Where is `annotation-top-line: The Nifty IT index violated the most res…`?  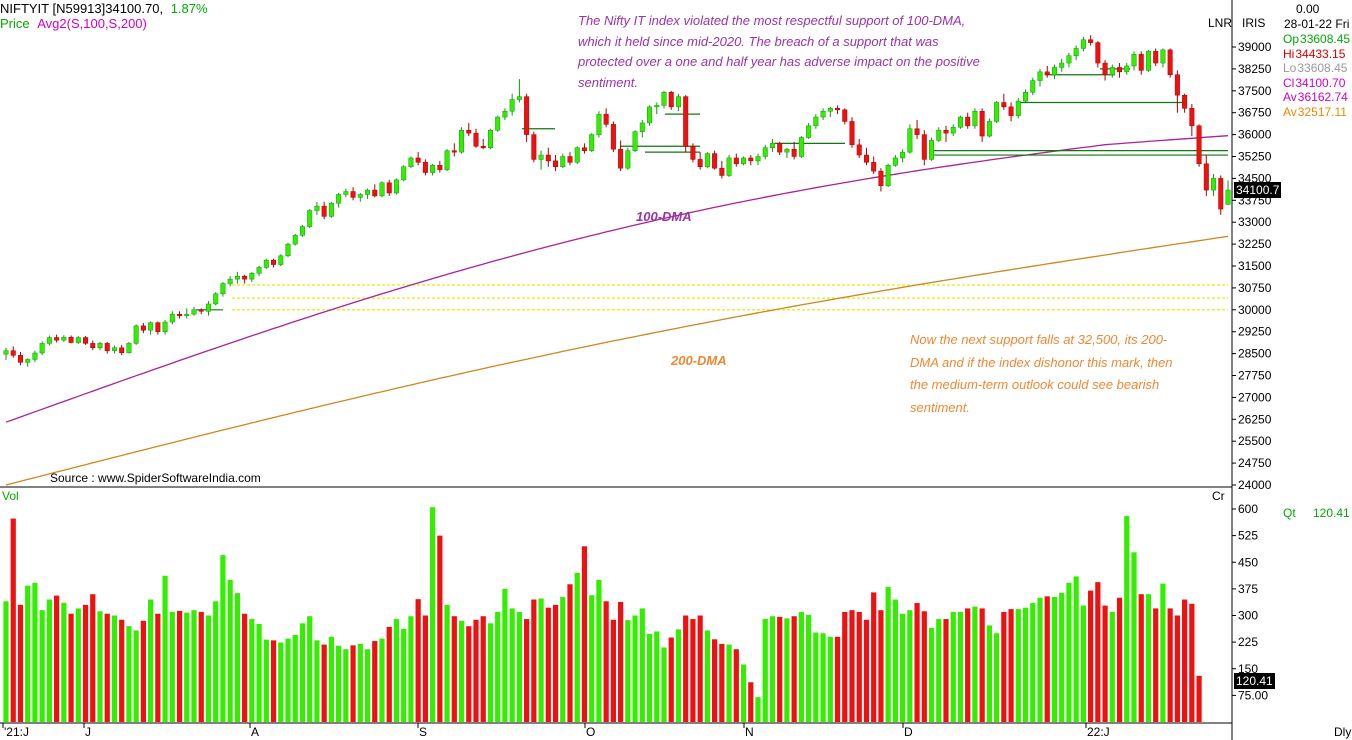
annotation-top-line: The Nifty IT index violated the most res… is located at coordinates (772, 20).